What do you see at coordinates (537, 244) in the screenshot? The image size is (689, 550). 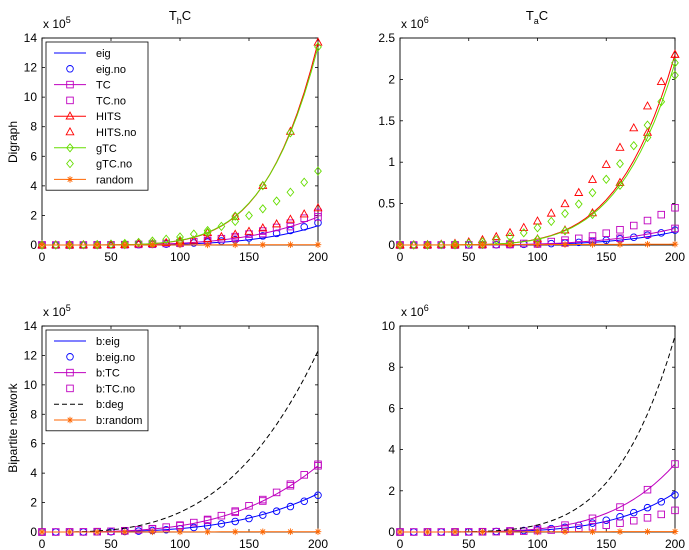 I see `series-random` at bounding box center [537, 244].